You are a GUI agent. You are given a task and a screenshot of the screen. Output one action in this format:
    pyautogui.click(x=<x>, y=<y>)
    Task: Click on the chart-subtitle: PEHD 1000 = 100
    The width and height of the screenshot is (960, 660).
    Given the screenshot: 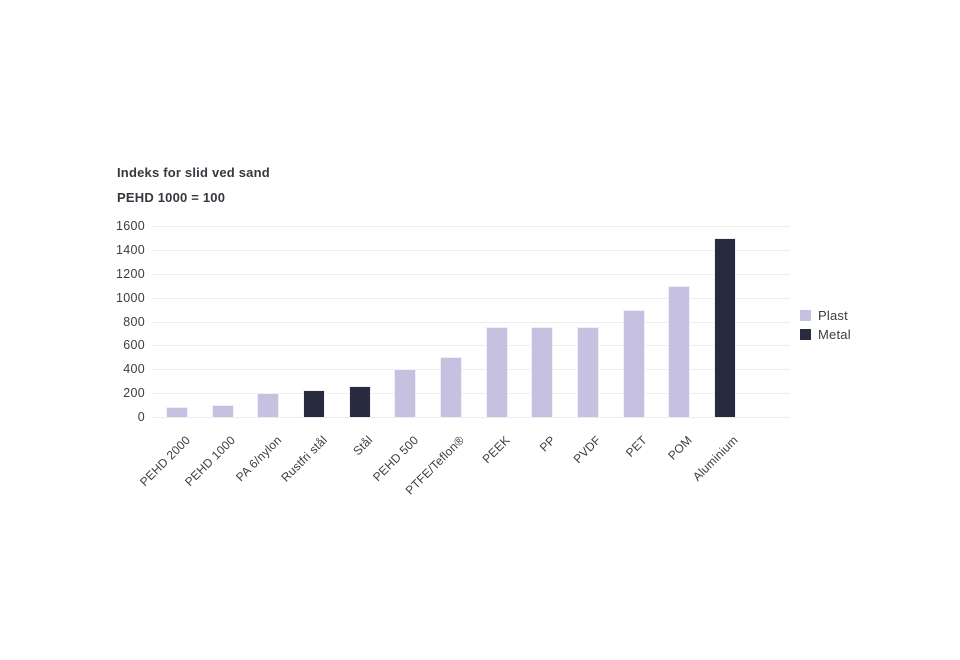 What is the action you would take?
    pyautogui.click(x=171, y=197)
    